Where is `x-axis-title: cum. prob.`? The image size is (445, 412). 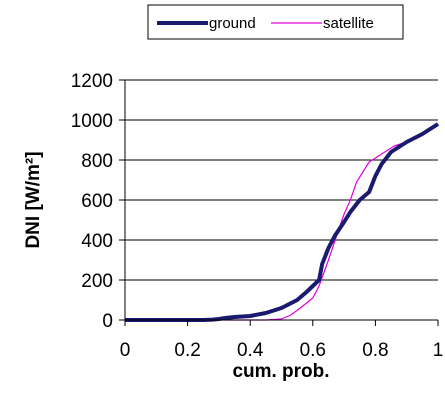 x-axis-title: cum. prob. is located at coordinates (280, 371).